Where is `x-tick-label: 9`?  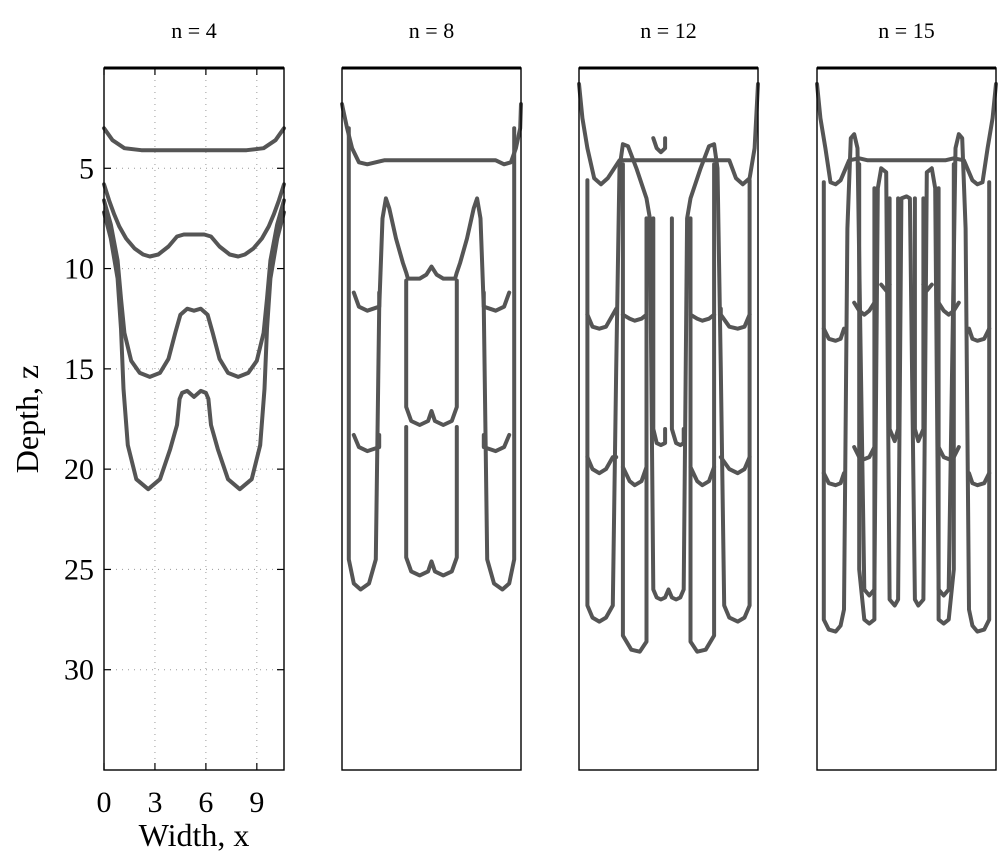
x-tick-label: 9 is located at coordinates (256, 802).